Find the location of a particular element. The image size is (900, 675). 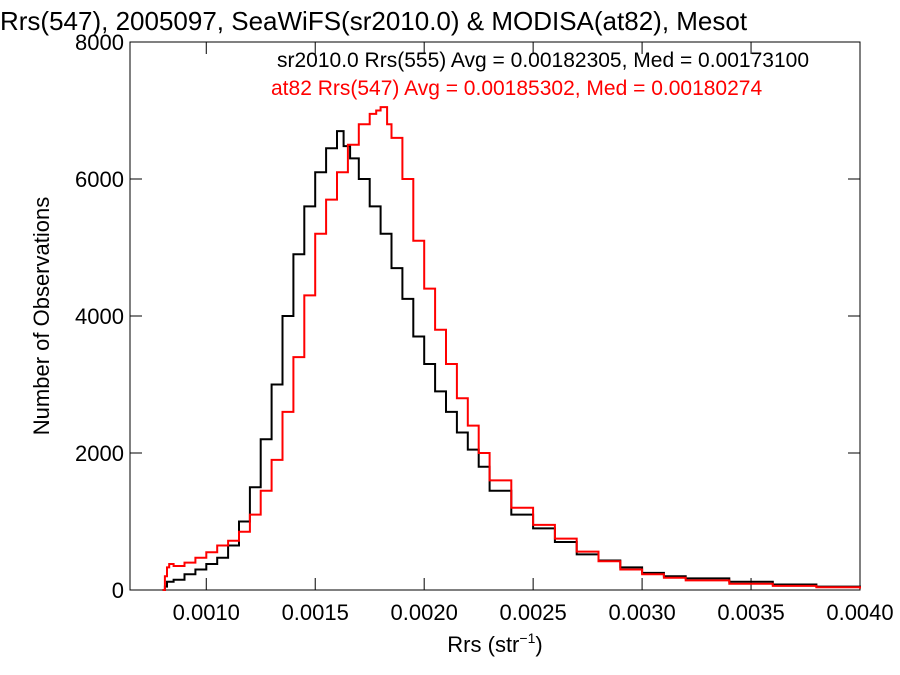

y-tick-label: 0 is located at coordinates (118, 590).